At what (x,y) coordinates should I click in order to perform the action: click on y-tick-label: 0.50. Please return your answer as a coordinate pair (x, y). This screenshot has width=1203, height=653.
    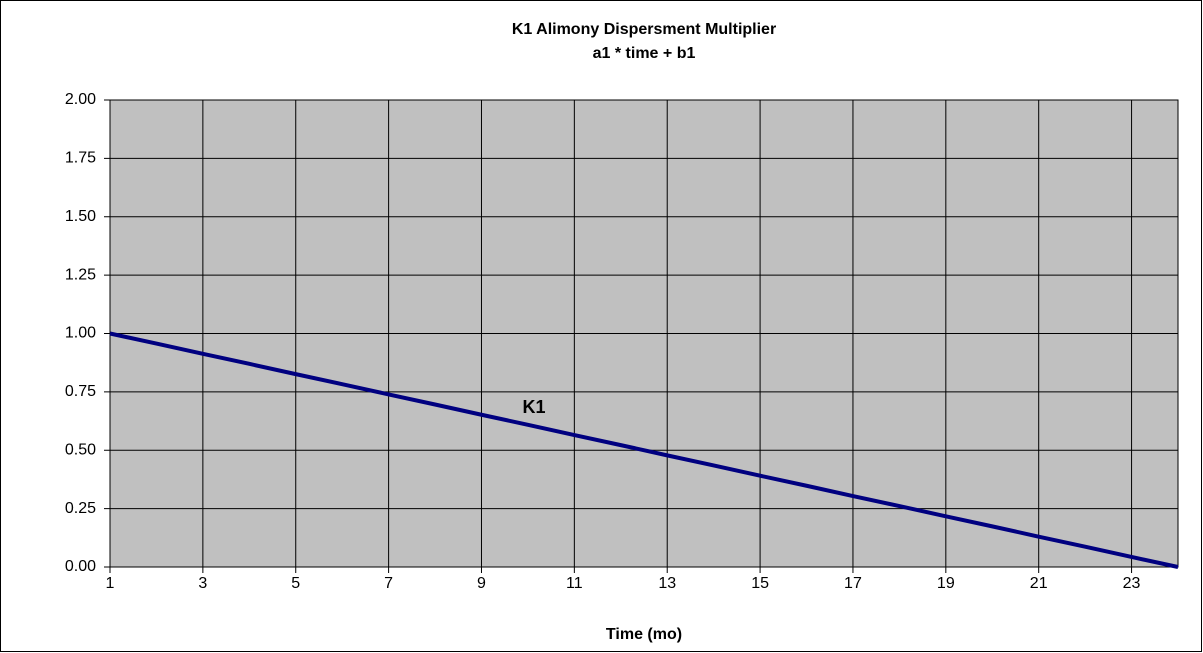
    Looking at the image, I should click on (80, 449).